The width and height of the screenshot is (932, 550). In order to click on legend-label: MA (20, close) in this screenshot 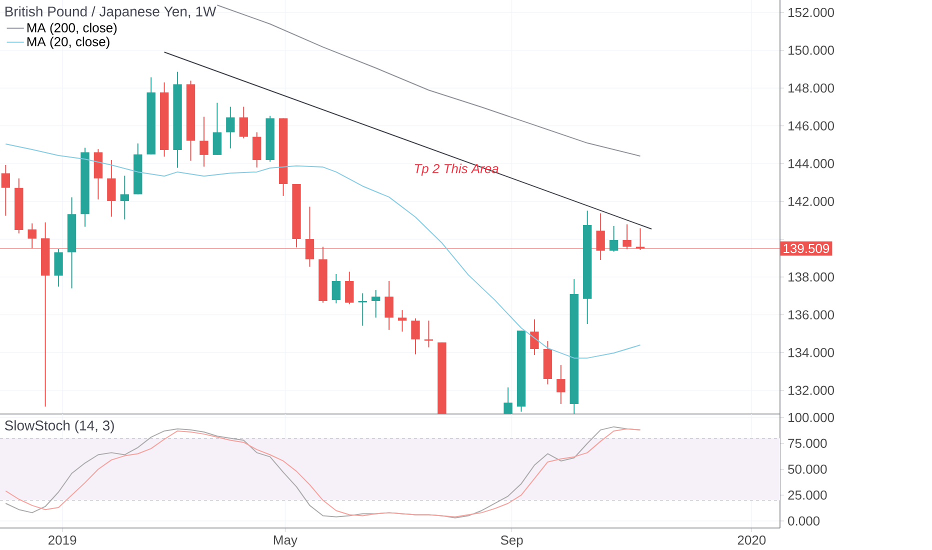, I will do `click(68, 42)`.